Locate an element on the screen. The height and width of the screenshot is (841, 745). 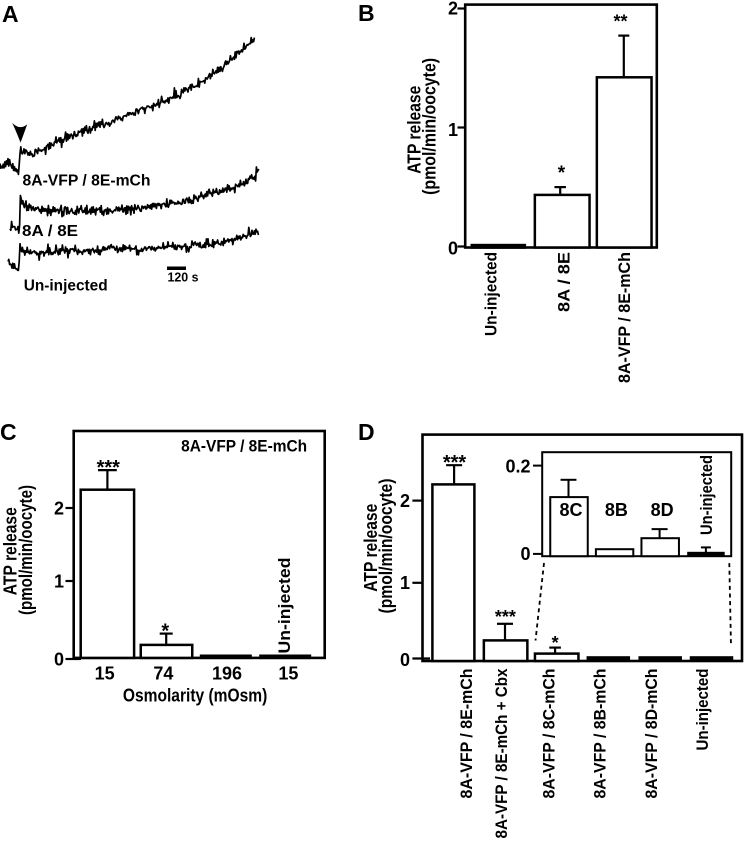
svg-text: Osmolarity (mOsm) is located at coordinates (195, 696).